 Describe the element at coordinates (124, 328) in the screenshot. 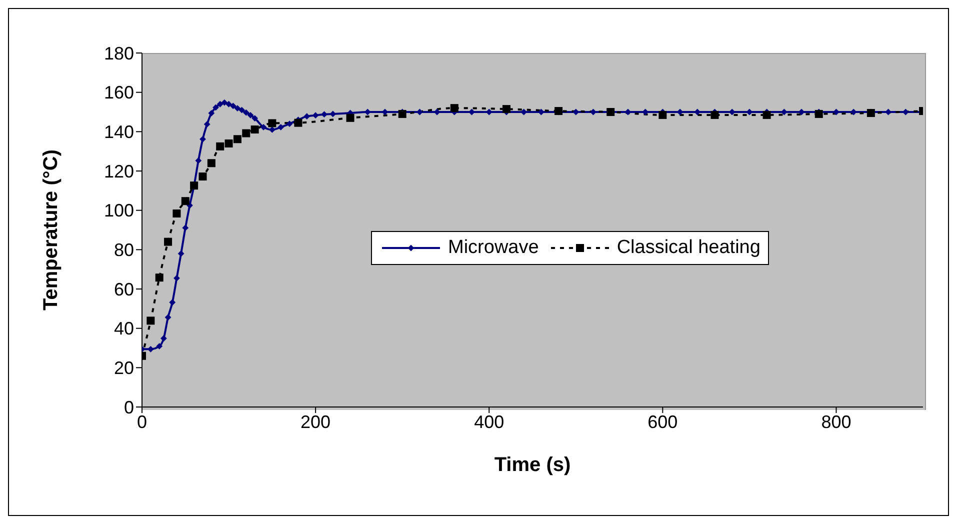

I see `y-tick-label: 40` at that location.